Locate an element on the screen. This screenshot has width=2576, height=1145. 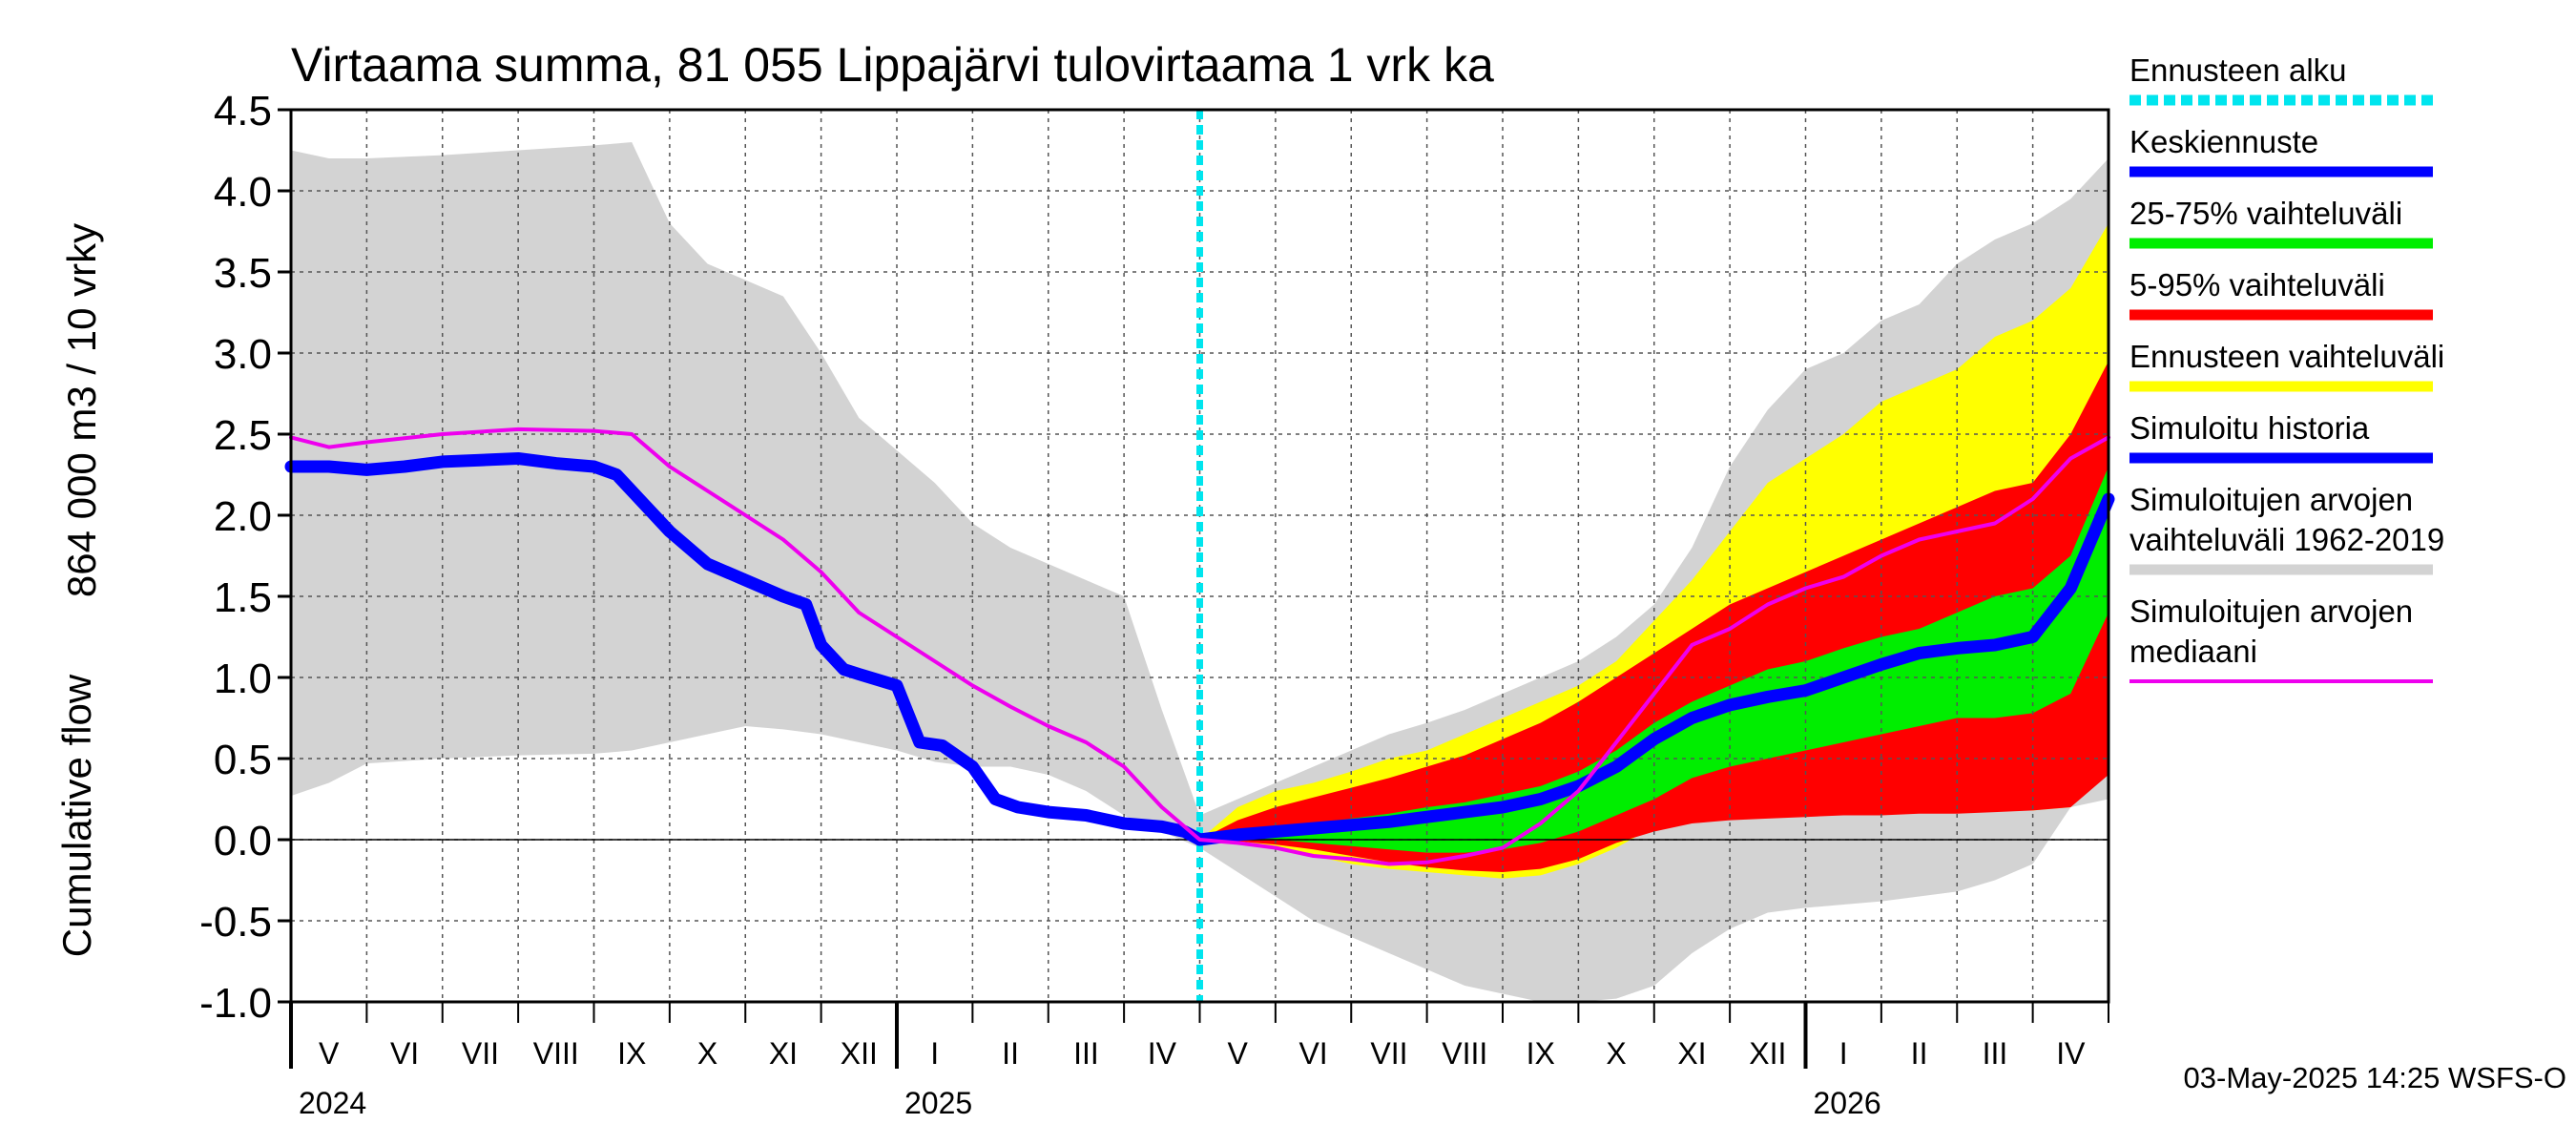
y-tick-label: 3.0 is located at coordinates (243, 354).